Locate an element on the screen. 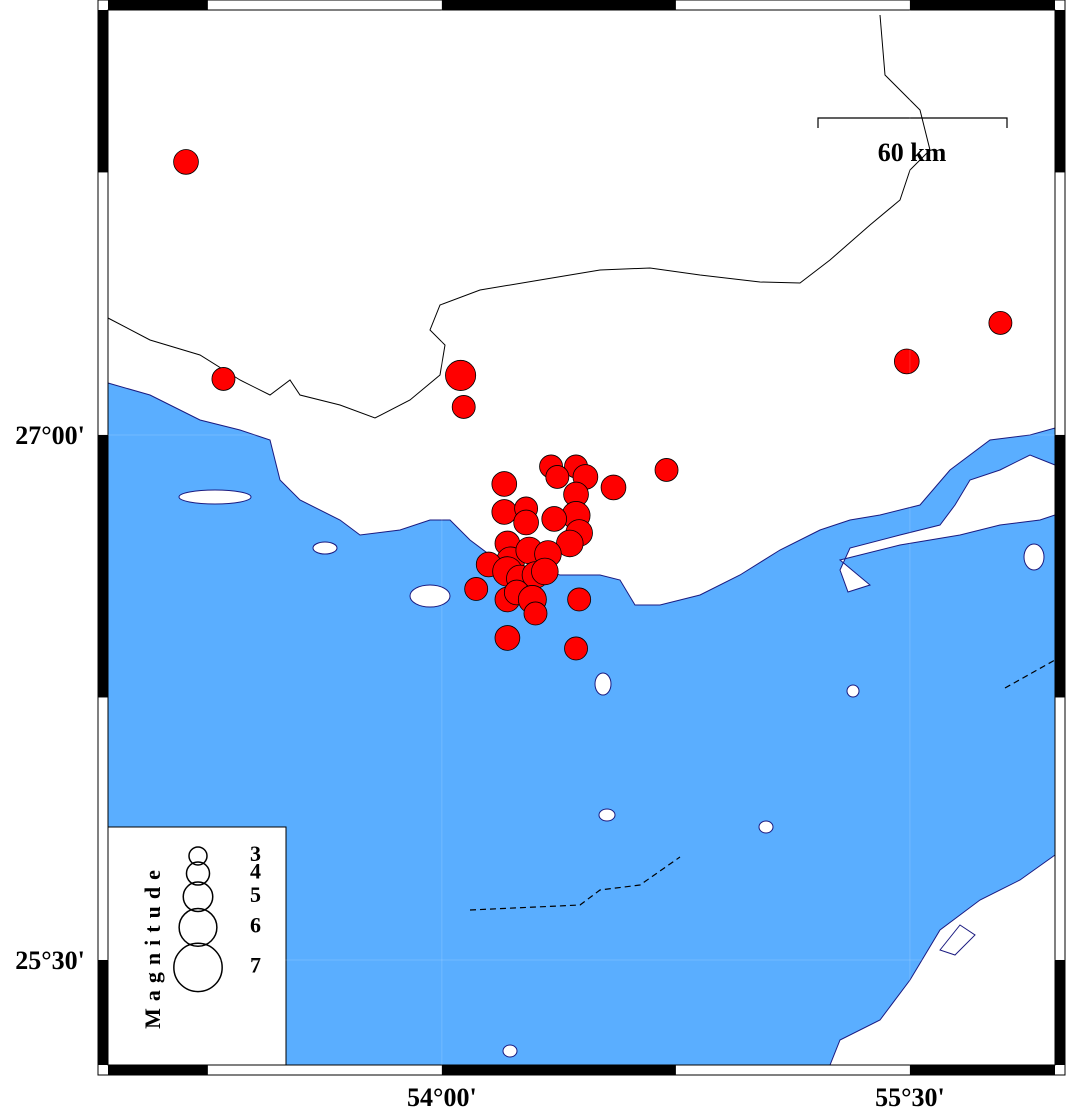 The width and height of the screenshot is (1066, 1112). legend-label: 7 is located at coordinates (255, 964).